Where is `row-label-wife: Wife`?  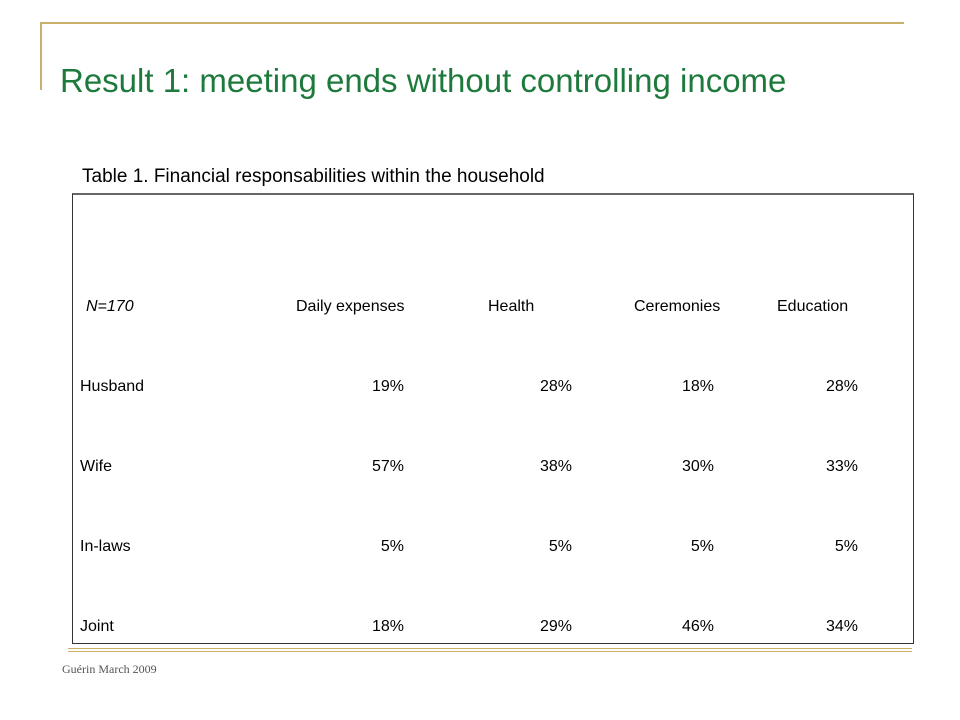
row-label-wife: Wife is located at coordinates (96, 466).